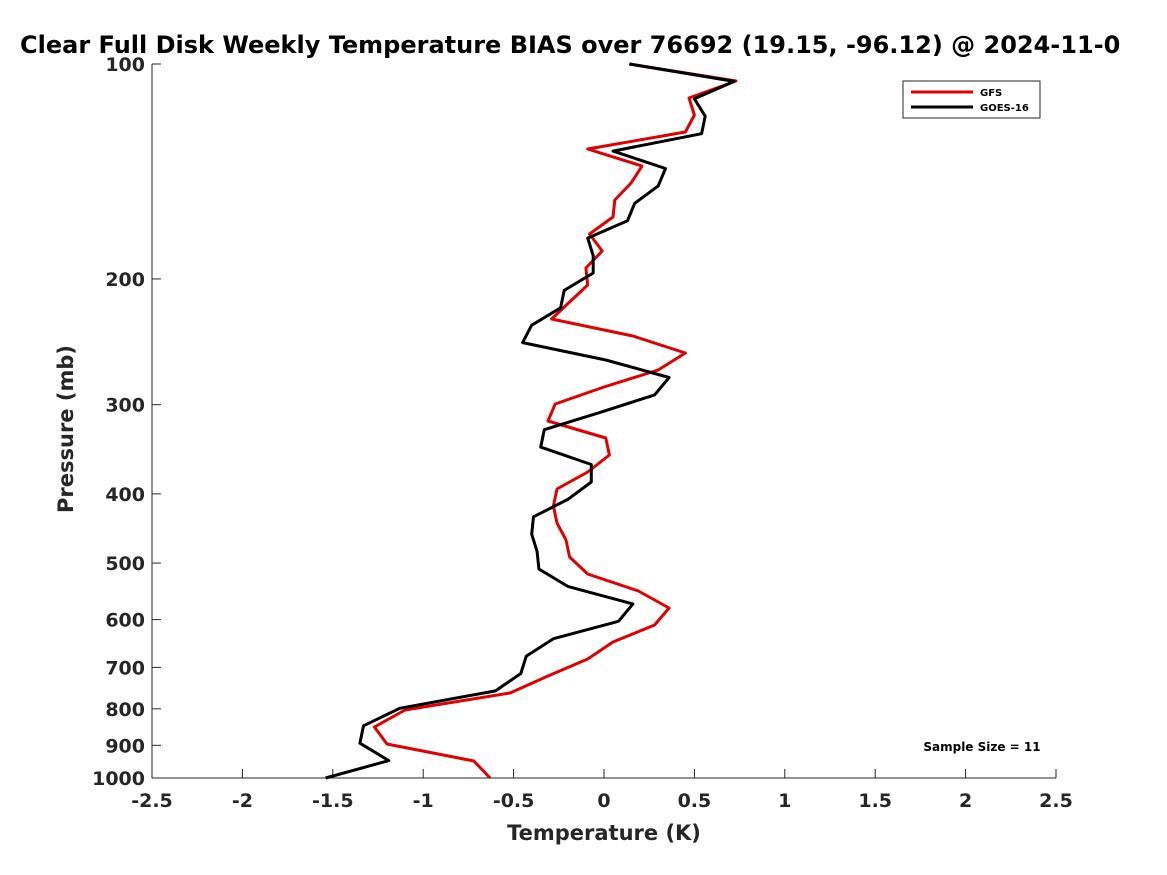 The image size is (1167, 875). I want to click on y-tick-label: 600, so click(125, 621).